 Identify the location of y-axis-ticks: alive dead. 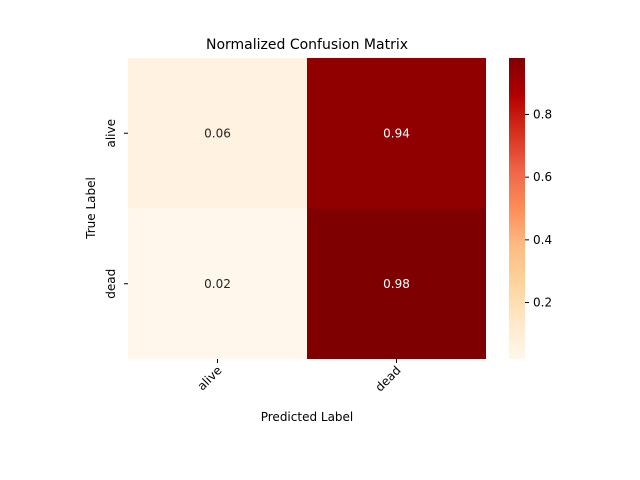
(116, 209).